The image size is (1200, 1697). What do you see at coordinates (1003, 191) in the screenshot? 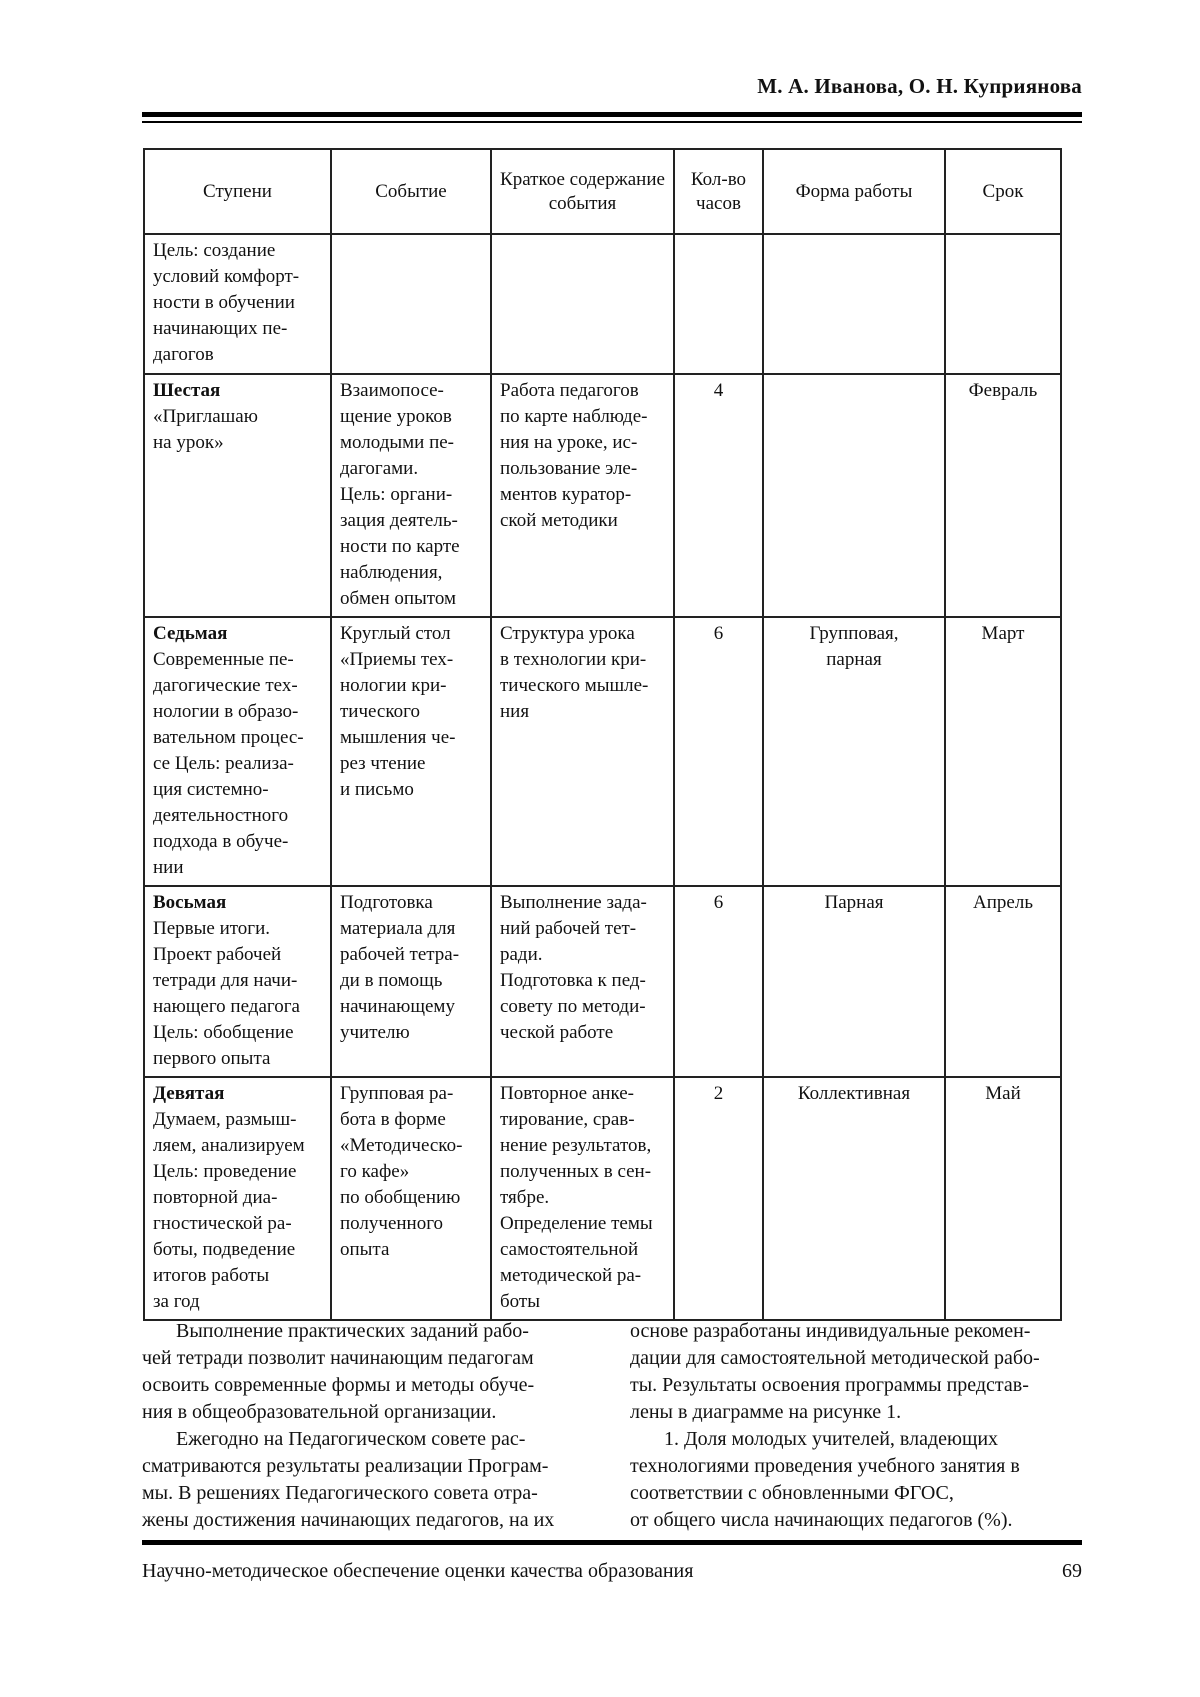
I see `column-header-term: Срок` at bounding box center [1003, 191].